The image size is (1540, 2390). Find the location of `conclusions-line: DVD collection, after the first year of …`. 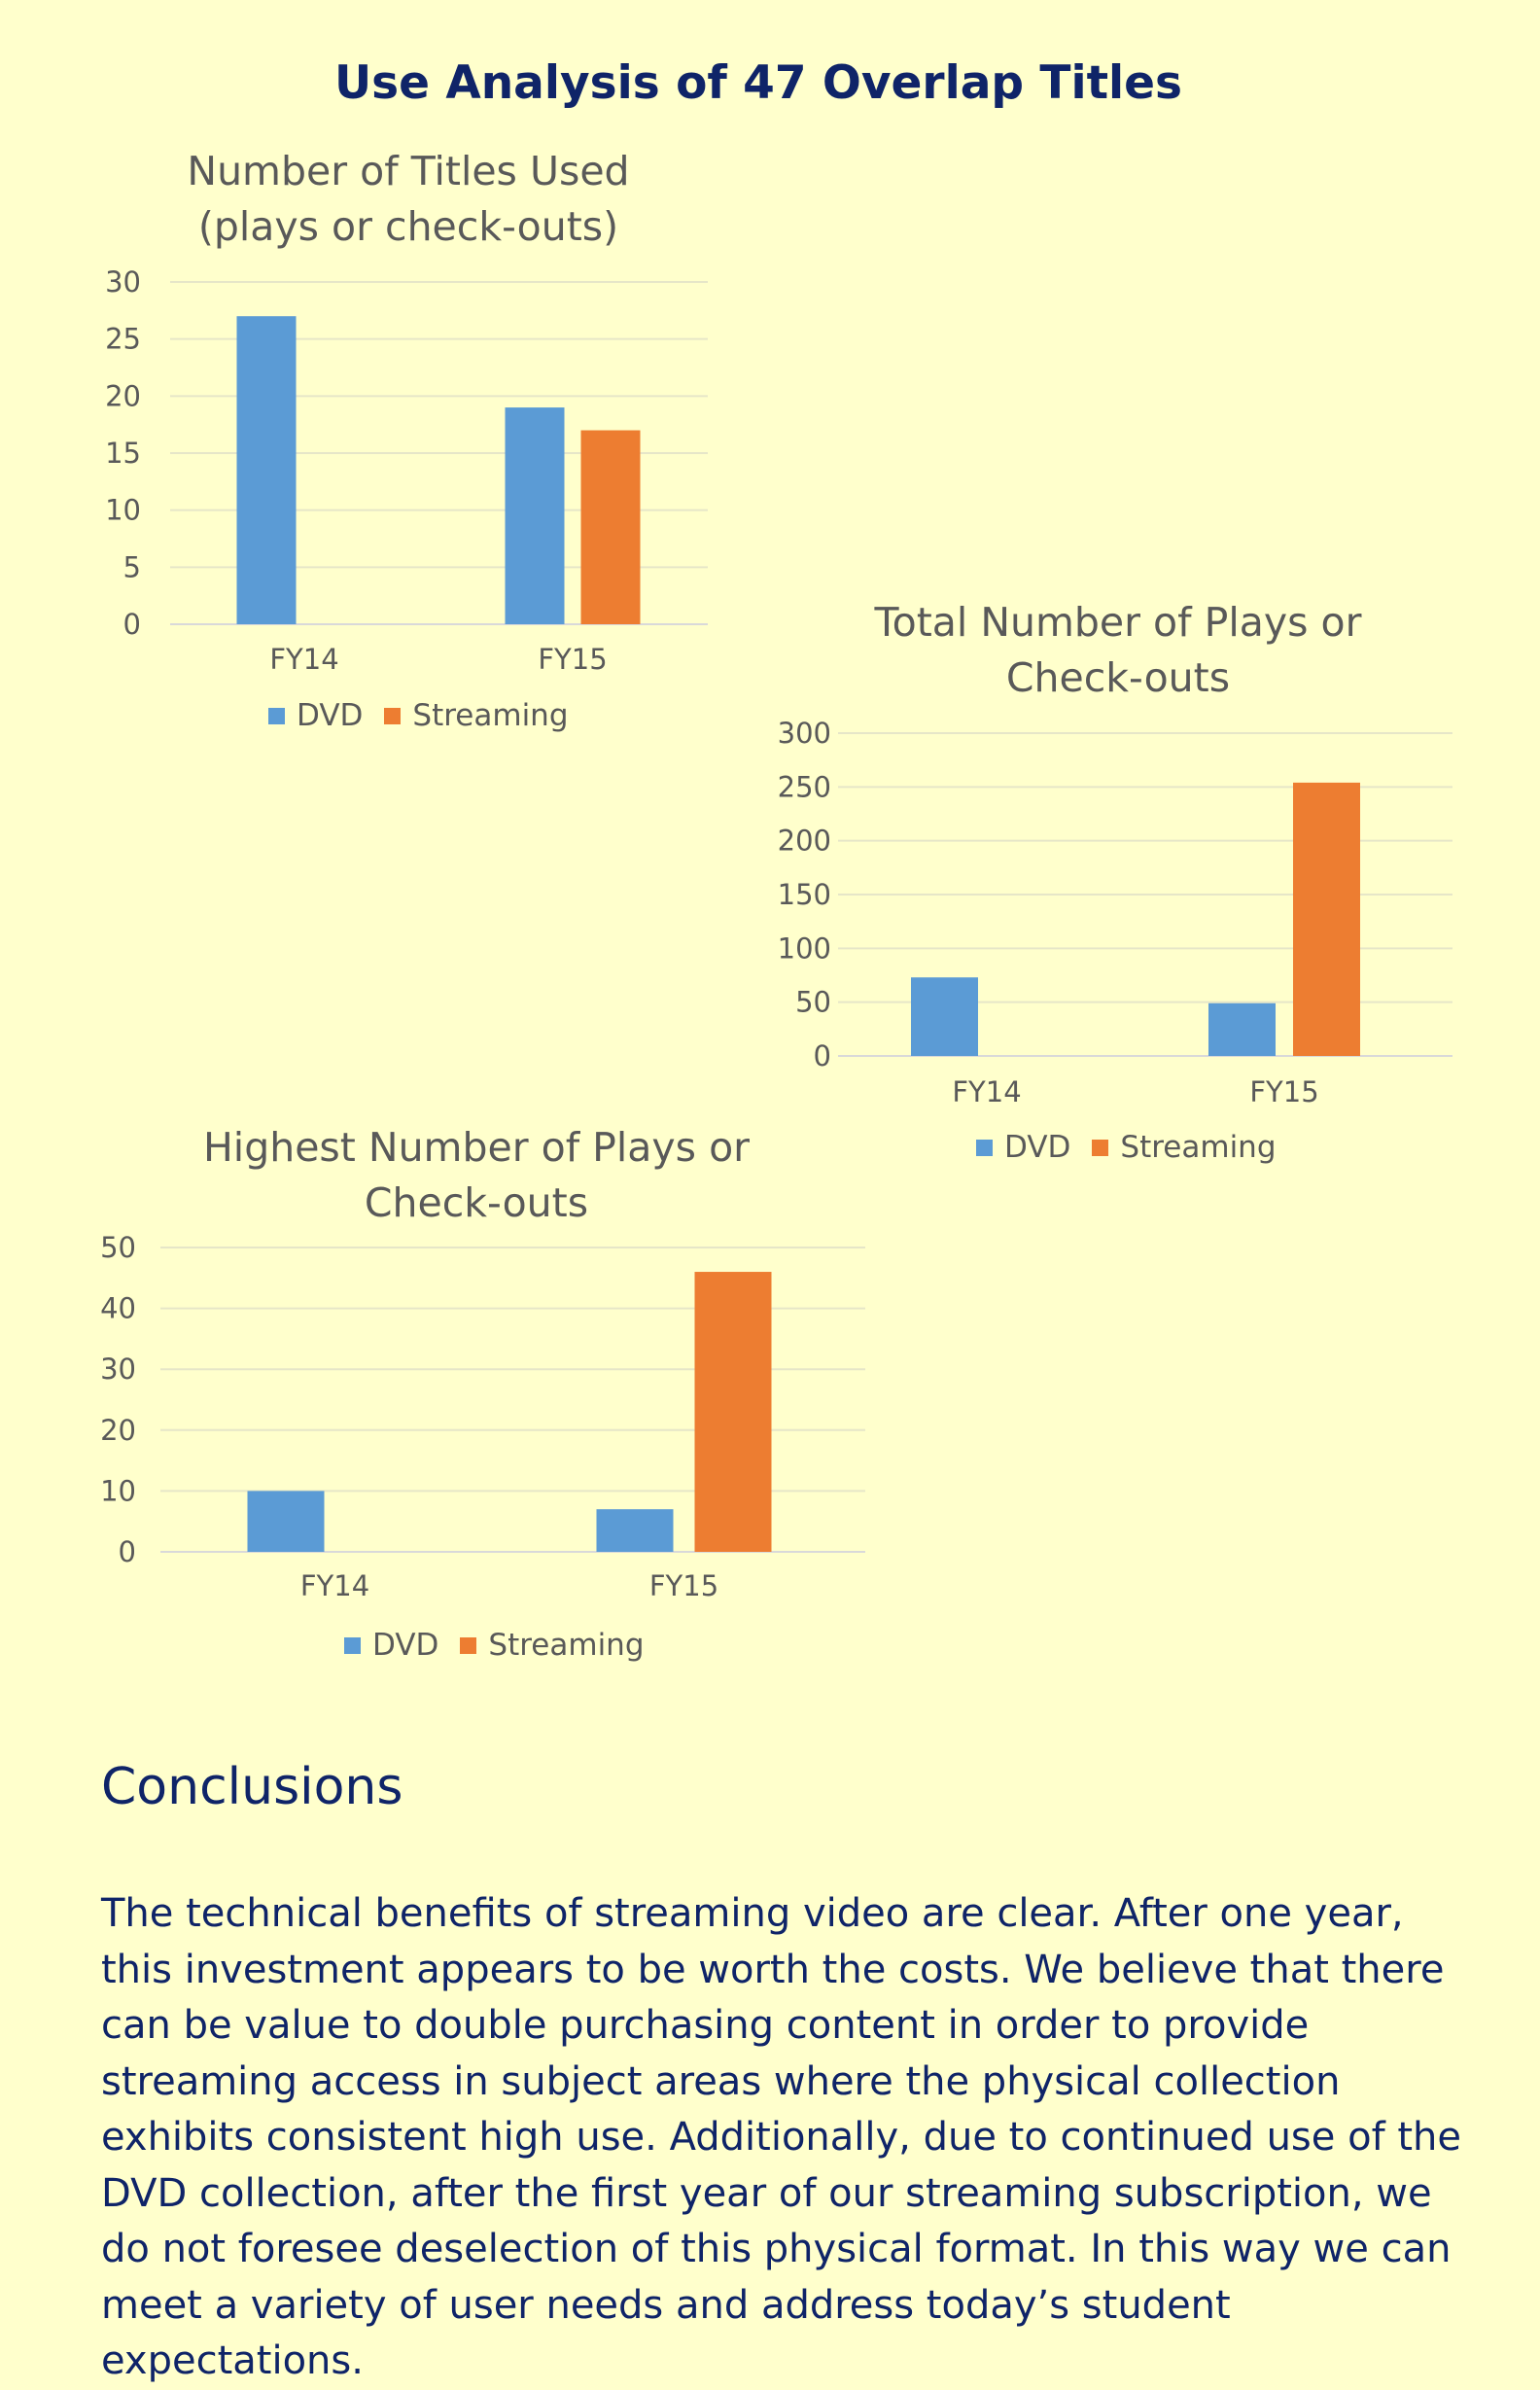

conclusions-line: DVD collection, after the first year of … is located at coordinates (766, 2193).